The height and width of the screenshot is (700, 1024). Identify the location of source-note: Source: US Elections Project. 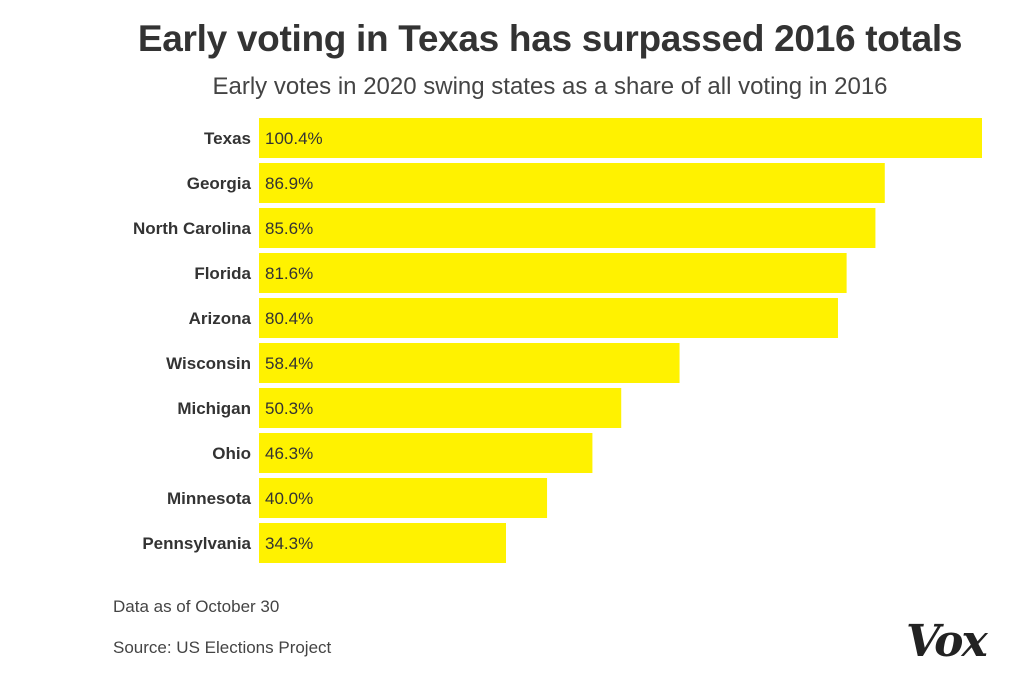
(222, 647).